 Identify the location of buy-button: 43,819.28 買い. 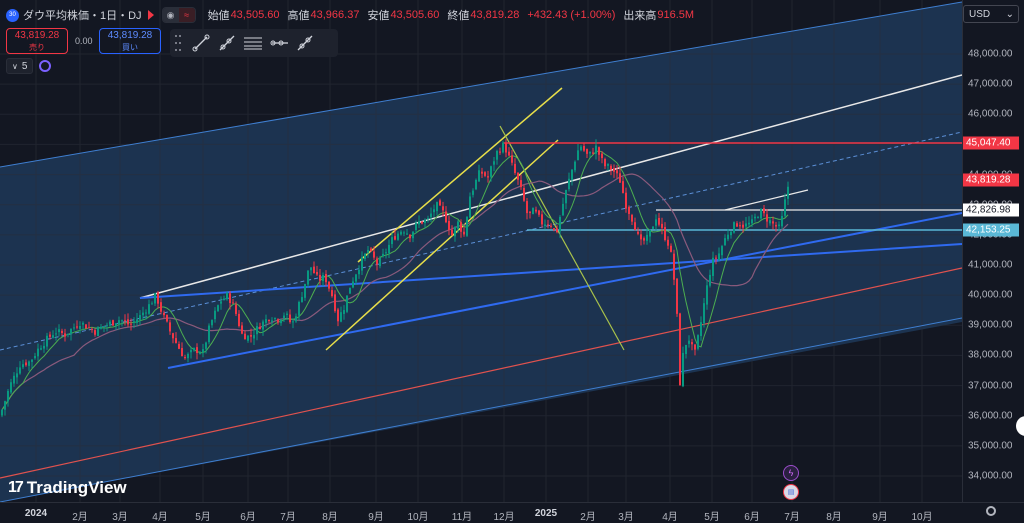
(130, 41).